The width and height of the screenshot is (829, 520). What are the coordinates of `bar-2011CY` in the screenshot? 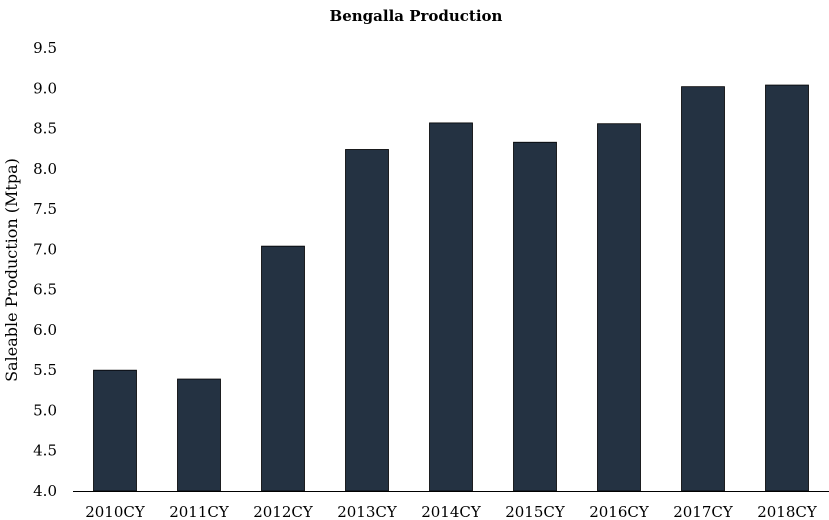 It's located at (199, 435).